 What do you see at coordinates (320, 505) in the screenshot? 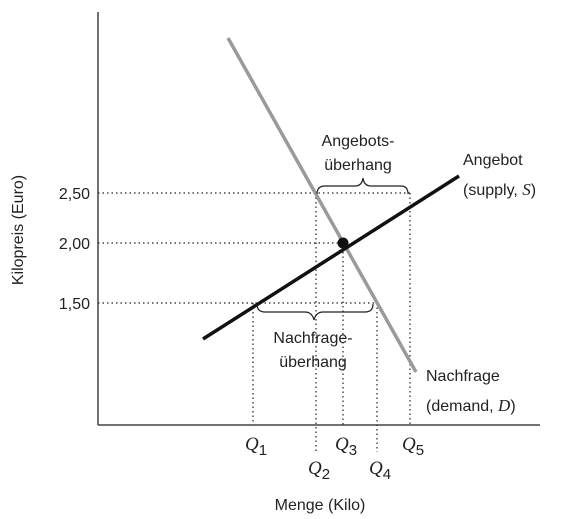
I see `x-axis-label: Menge (Kilo)` at bounding box center [320, 505].